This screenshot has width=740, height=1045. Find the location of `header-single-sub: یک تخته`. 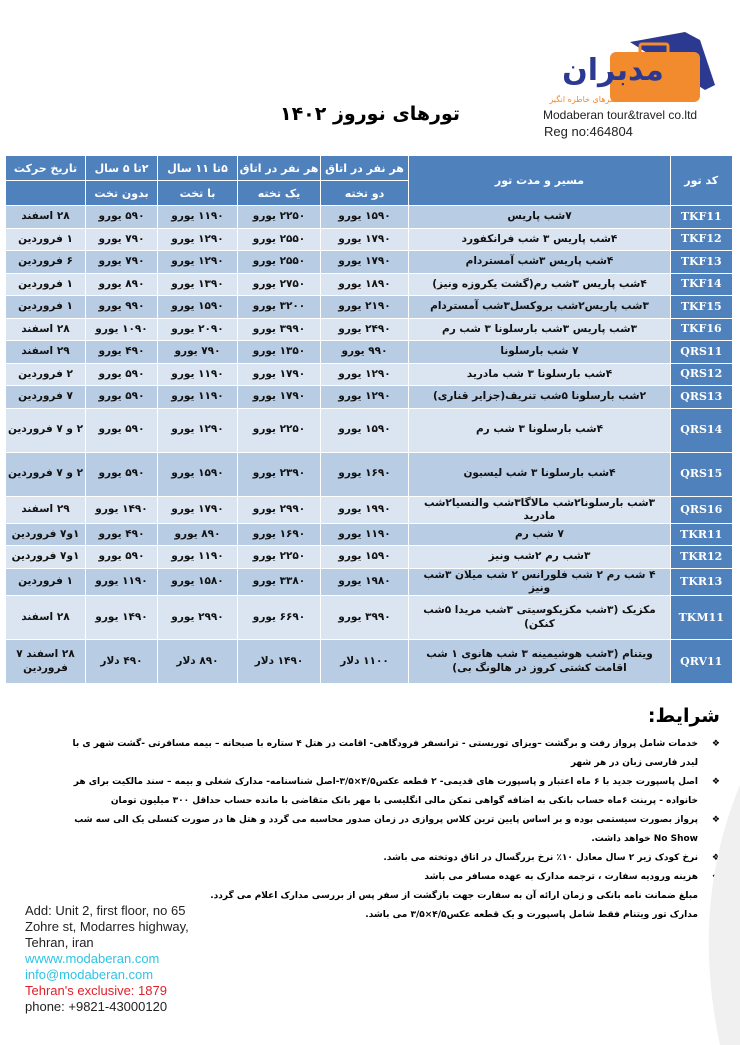

header-single-sub: یک تخته is located at coordinates (279, 193).